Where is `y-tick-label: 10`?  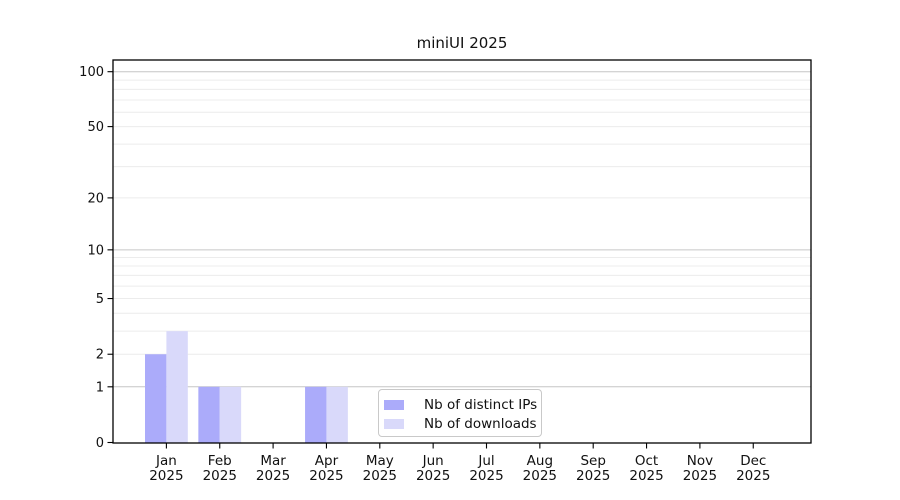 y-tick-label: 10 is located at coordinates (95, 250).